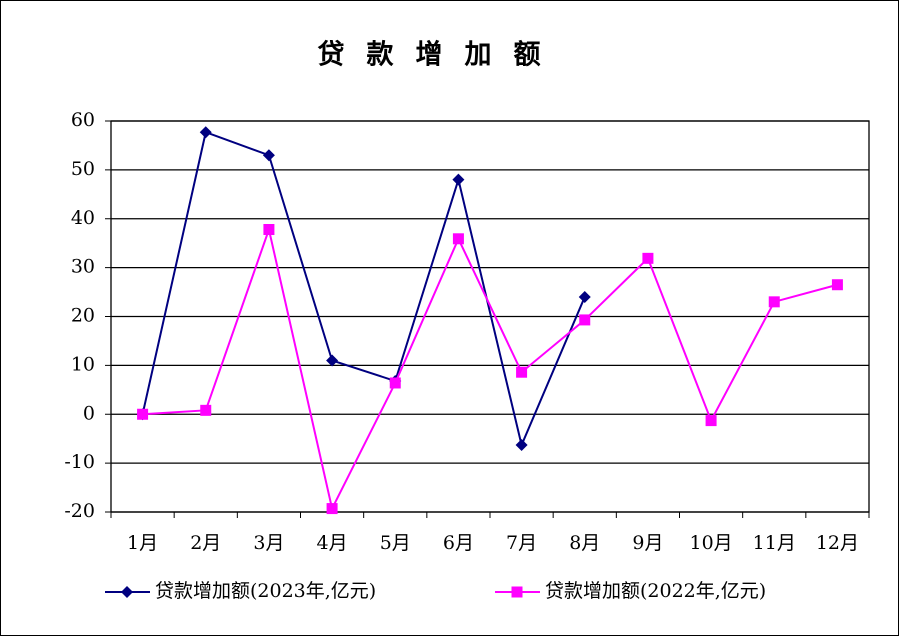 Image resolution: width=900 pixels, height=641 pixels. What do you see at coordinates (83, 218) in the screenshot?
I see `y-tick-label: 40` at bounding box center [83, 218].